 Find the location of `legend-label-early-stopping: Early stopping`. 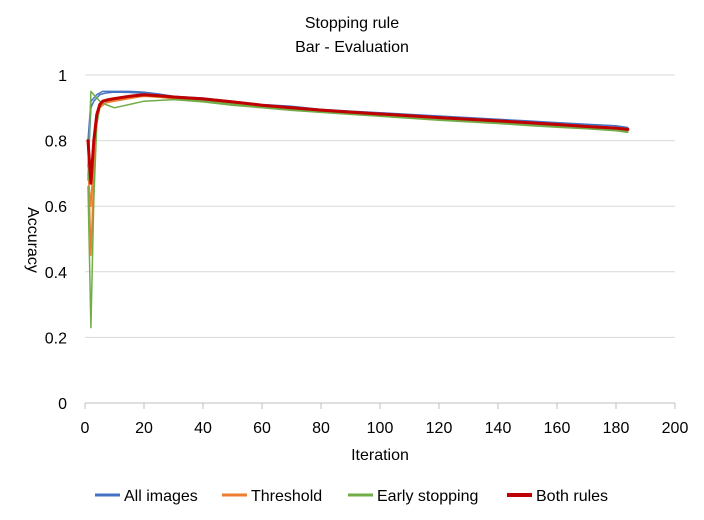

legend-label-early-stopping: Early stopping is located at coordinates (427, 496).